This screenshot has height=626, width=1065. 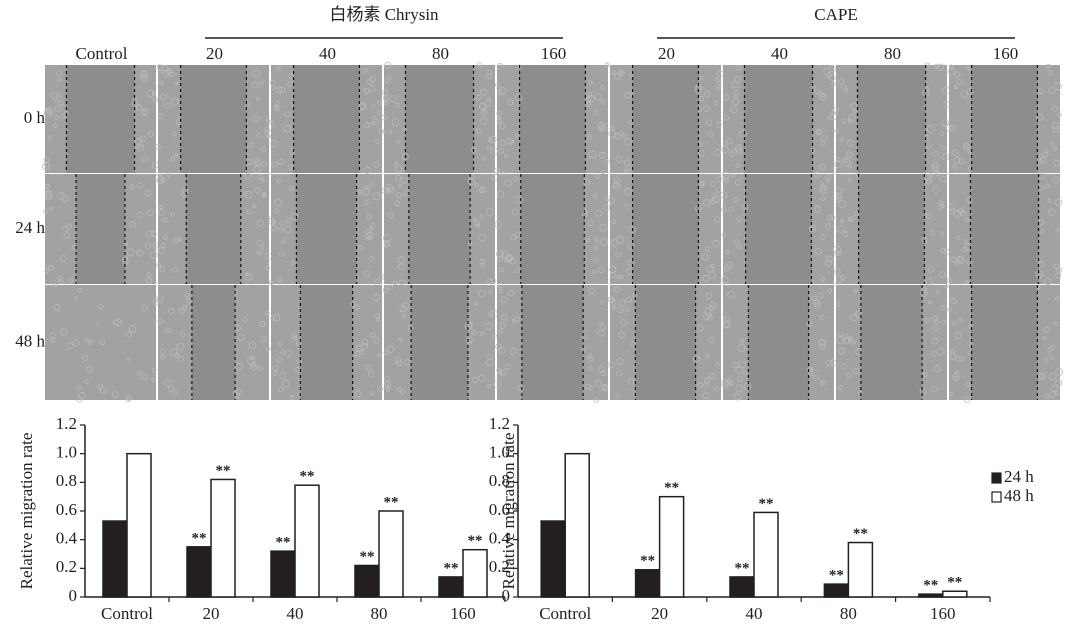 I want to click on y-tick-label: 0, so click(x=506, y=595).